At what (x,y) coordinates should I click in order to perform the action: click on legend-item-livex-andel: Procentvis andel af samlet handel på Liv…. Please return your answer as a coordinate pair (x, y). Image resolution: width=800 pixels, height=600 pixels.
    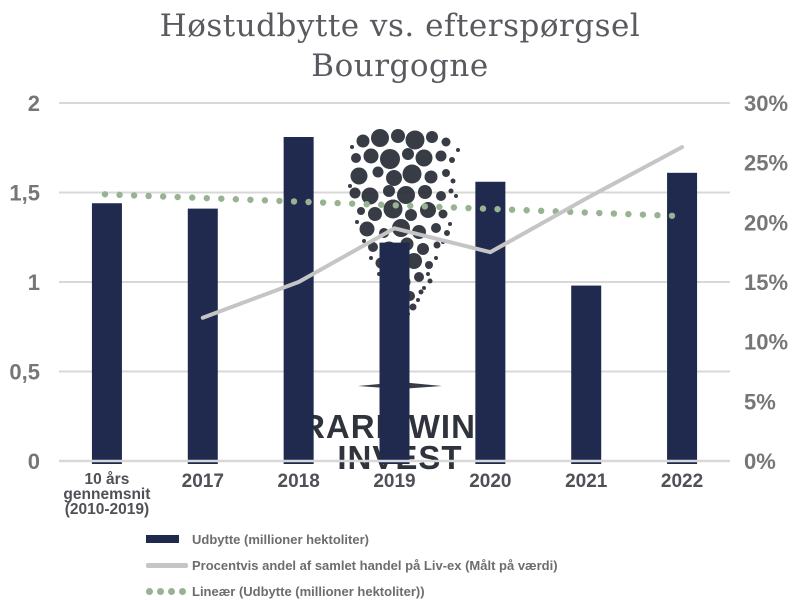
    Looking at the image, I should click on (352, 565).